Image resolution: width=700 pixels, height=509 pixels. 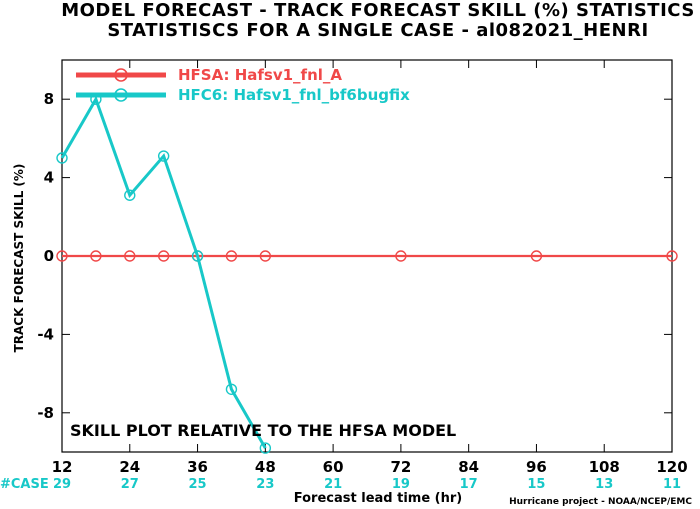 I want to click on x-tick-label: 48, so click(x=265, y=467).